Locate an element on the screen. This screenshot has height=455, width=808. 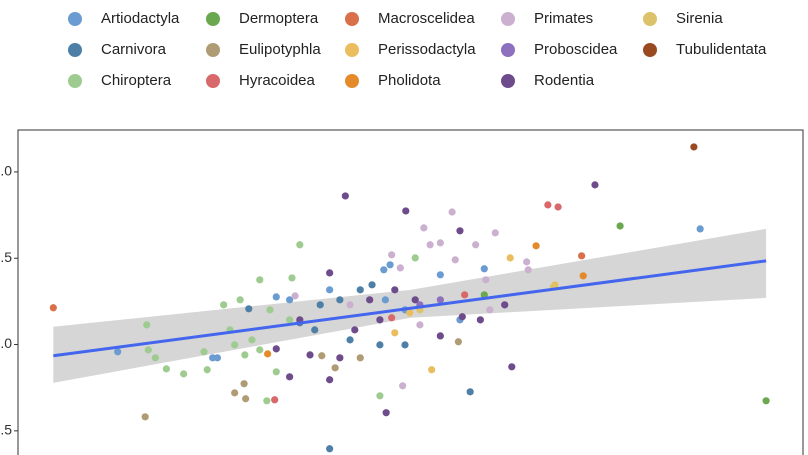
legend-label: Chiroptera is located at coordinates (136, 80).